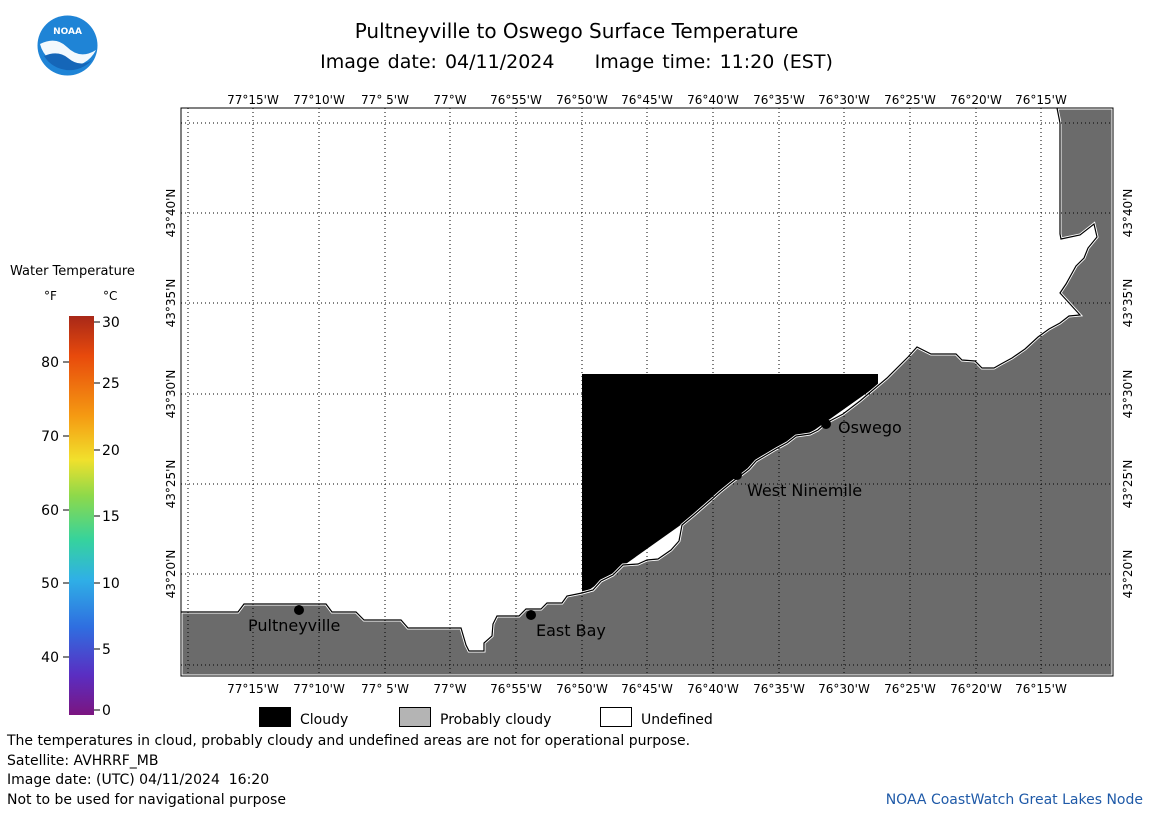 Image resolution: width=1153 pixels, height=817 pixels. Describe the element at coordinates (146, 800) in the screenshot. I see `navigation-note: Not to be used for navigational purpose` at that location.